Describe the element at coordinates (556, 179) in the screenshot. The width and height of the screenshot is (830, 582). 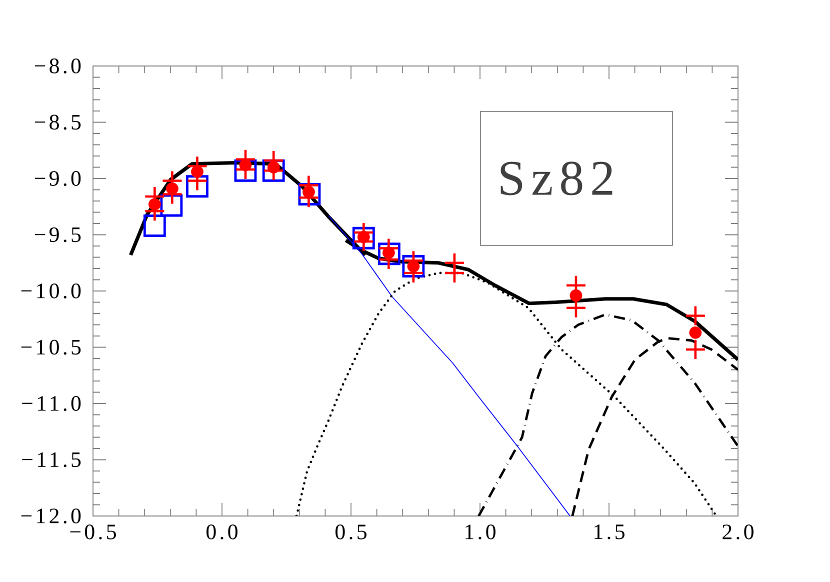
I see `annotation: Sz82` at that location.